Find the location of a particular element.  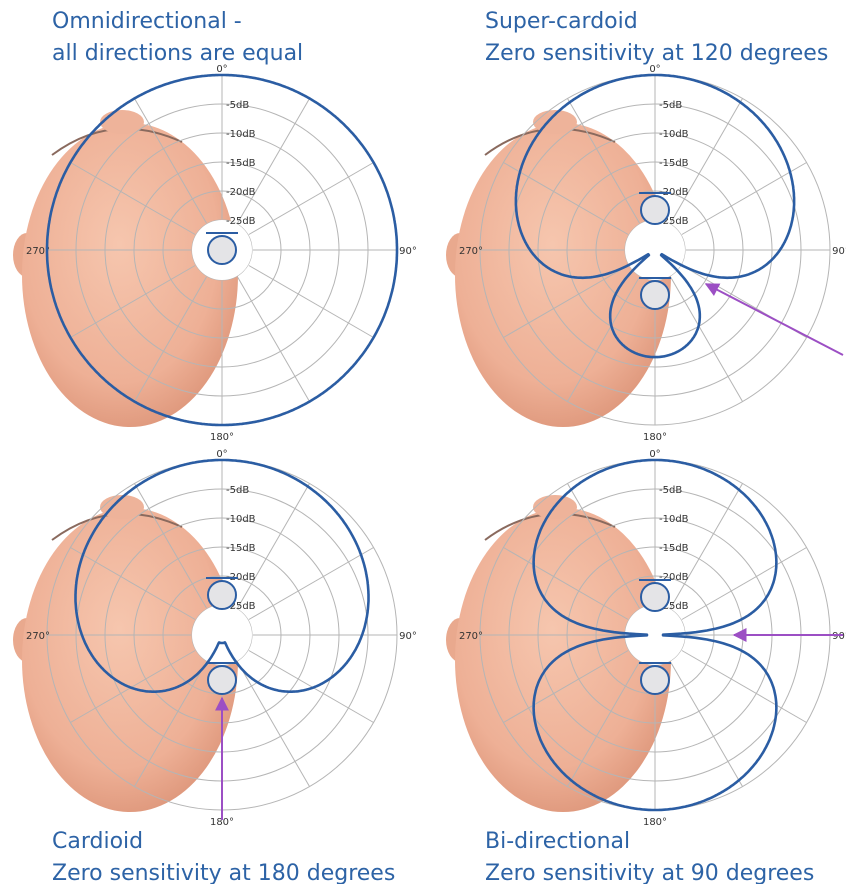

head-bump is located at coordinates (122, 507).